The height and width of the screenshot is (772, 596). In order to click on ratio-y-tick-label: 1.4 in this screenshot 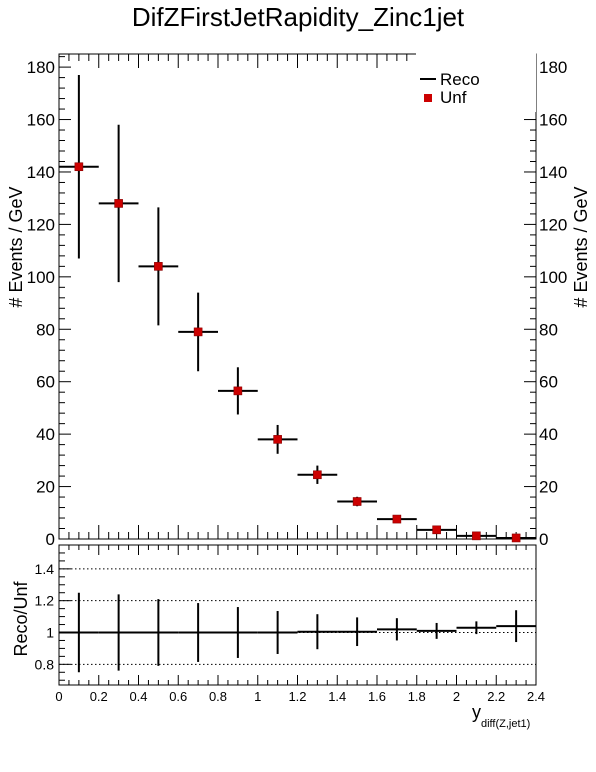, I will do `click(45, 569)`.